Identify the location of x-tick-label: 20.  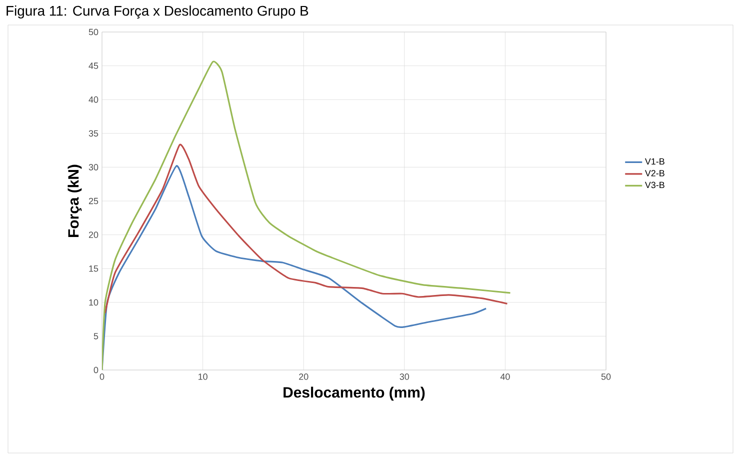
(303, 377).